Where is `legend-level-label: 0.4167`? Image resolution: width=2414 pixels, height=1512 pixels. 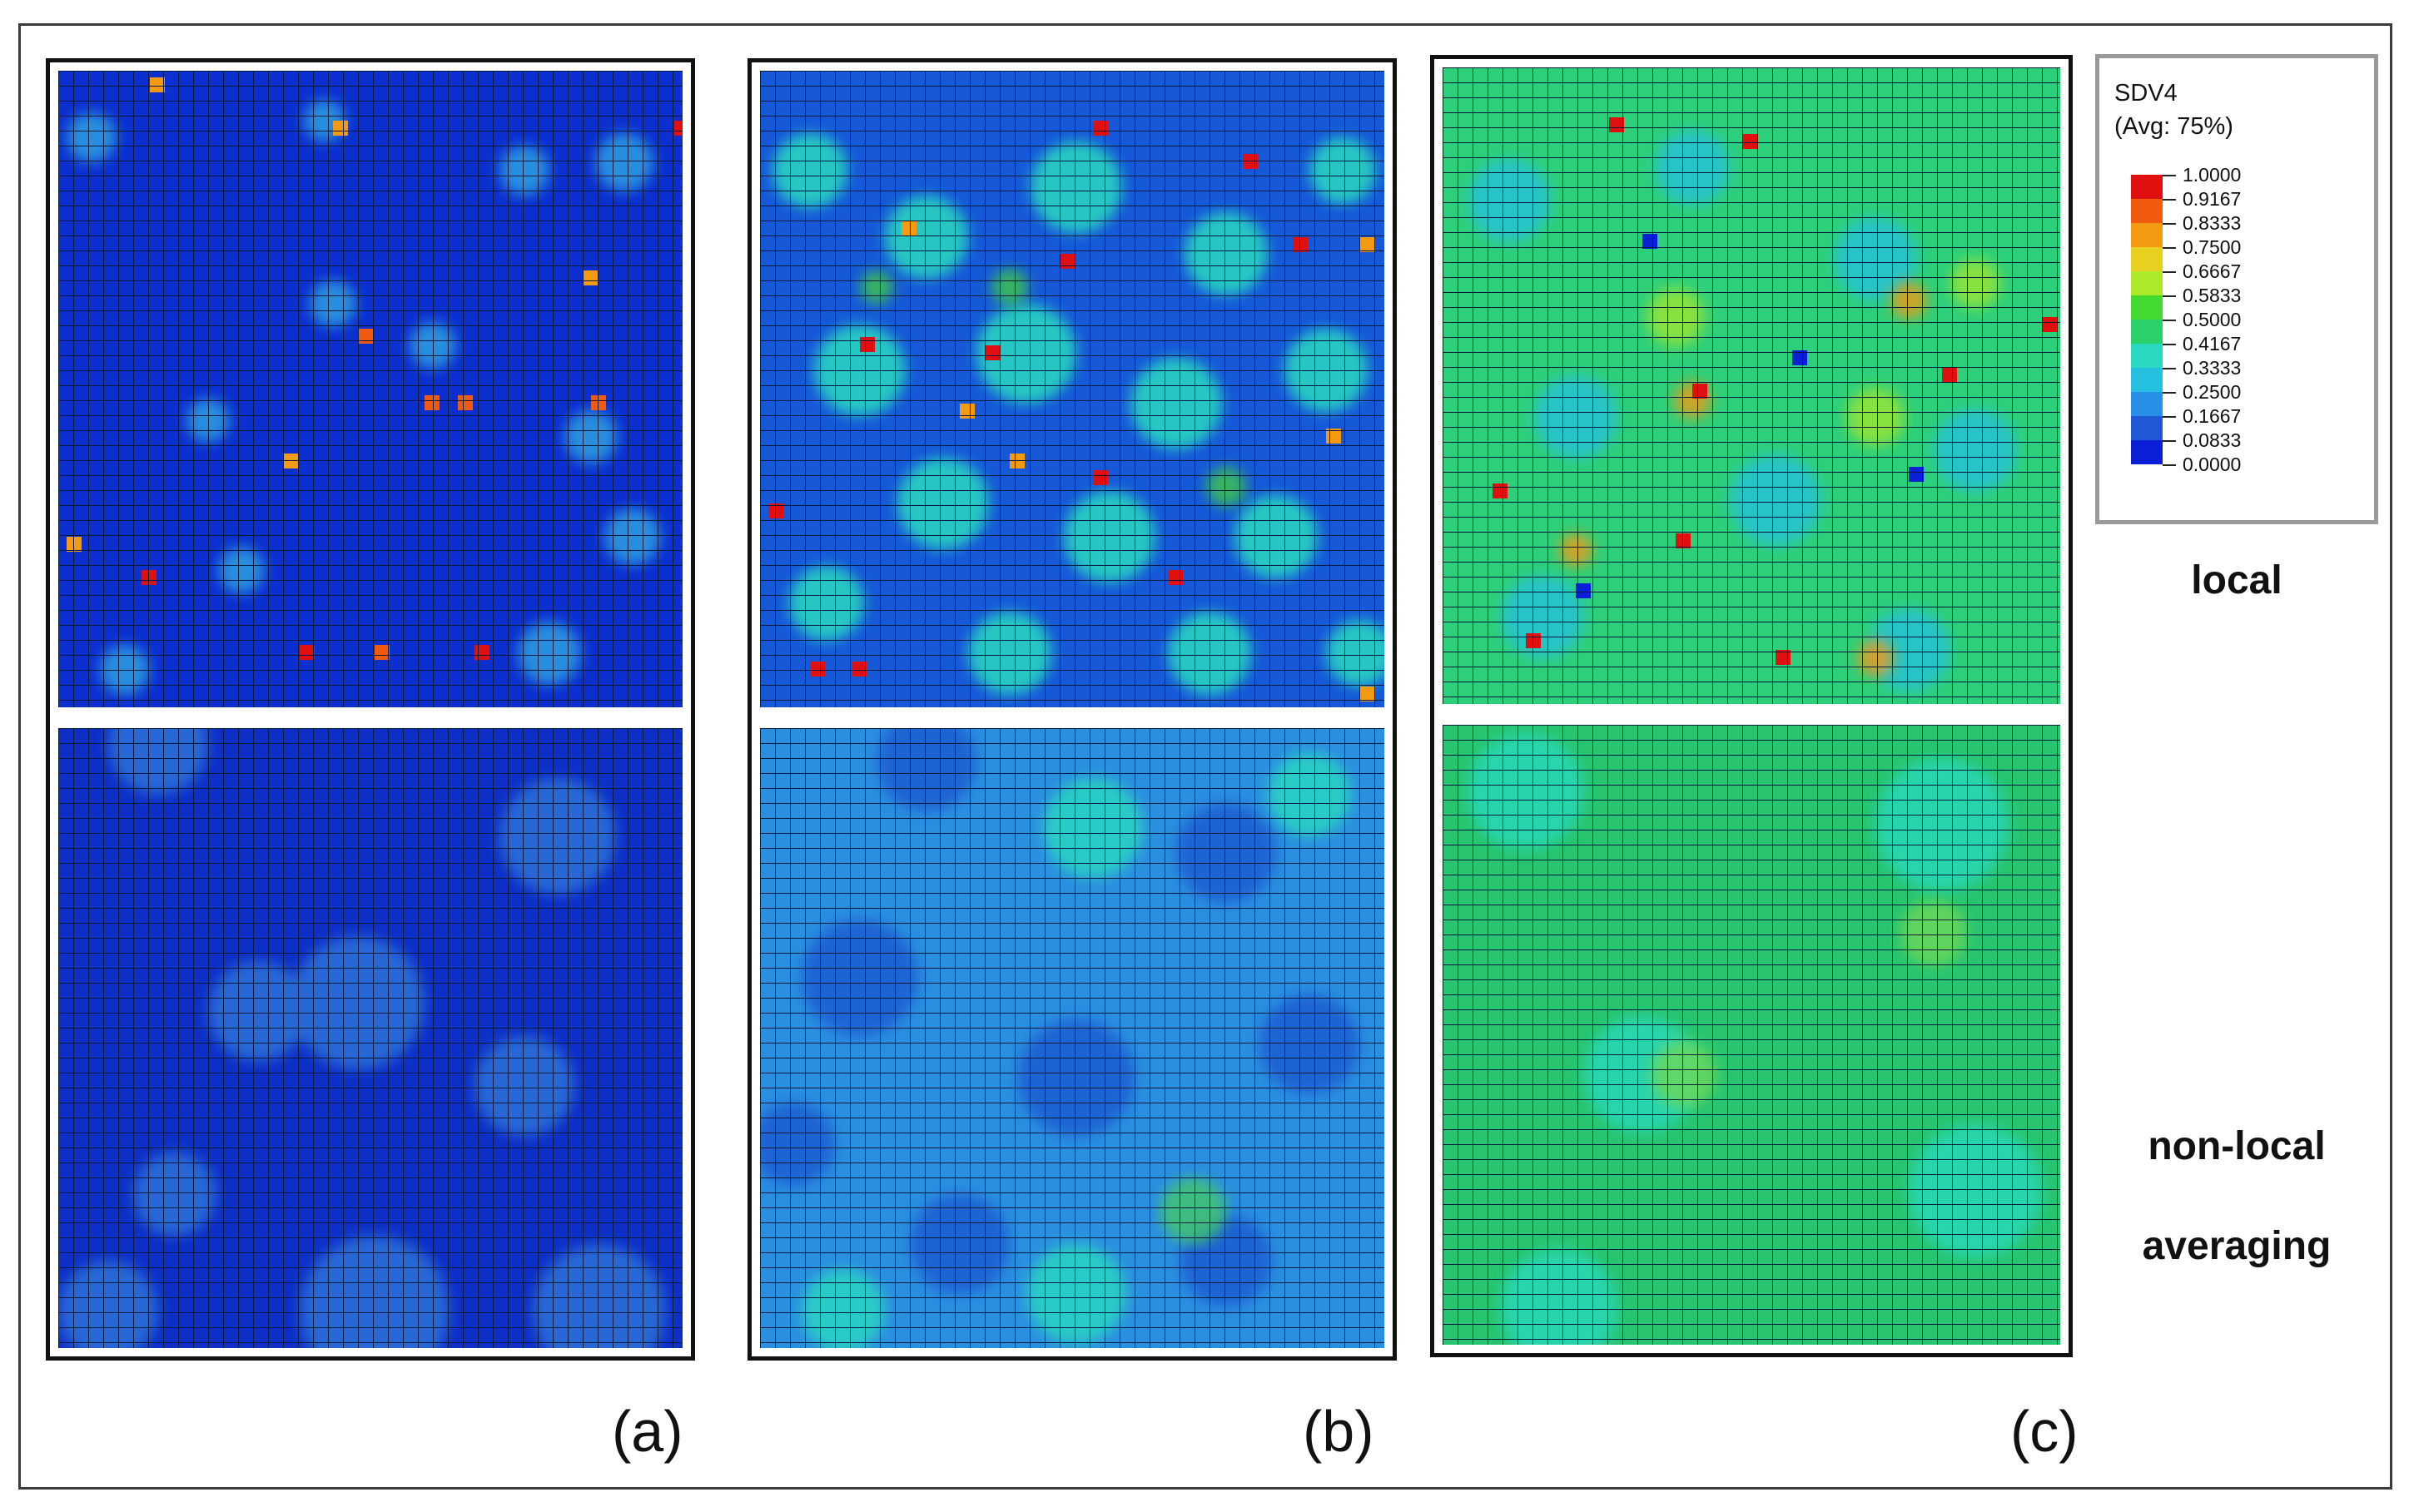
legend-level-label: 0.4167 is located at coordinates (2212, 343).